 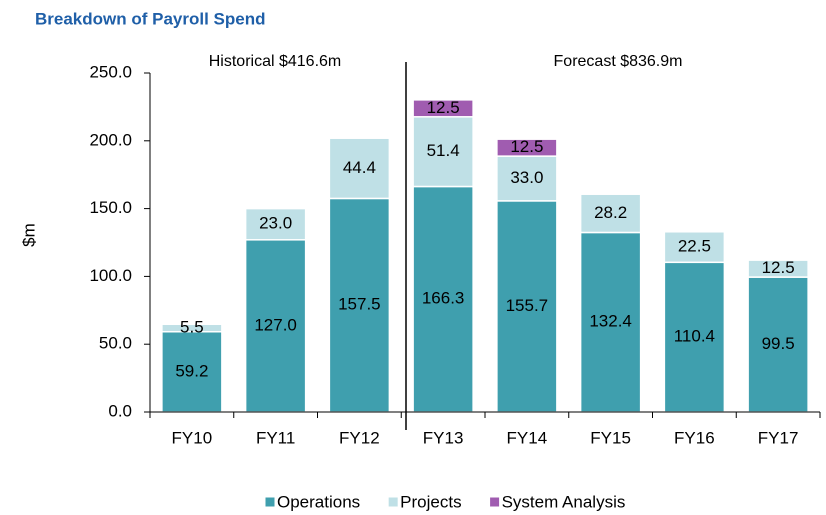 What do you see at coordinates (610, 321) in the screenshot?
I see `data-label: 132.4` at bounding box center [610, 321].